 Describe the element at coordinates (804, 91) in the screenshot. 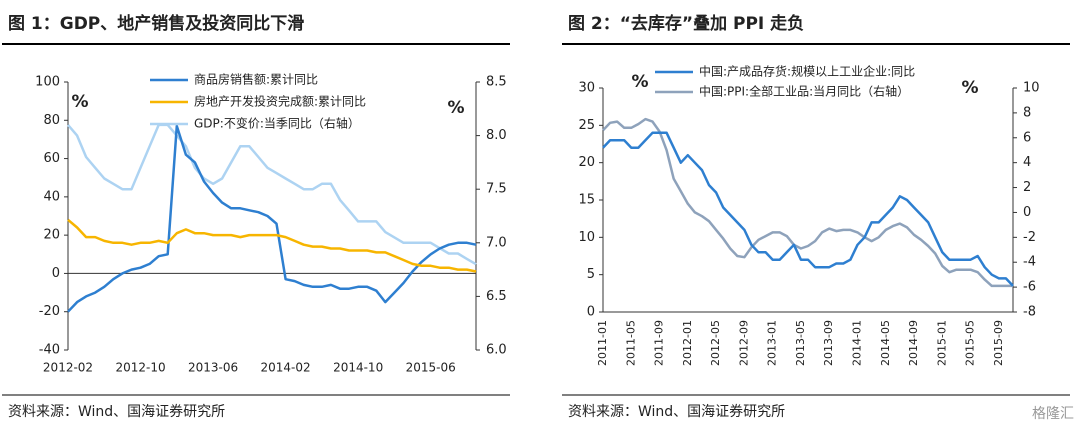

I see `legend-label: 中国:PPI:全部工业品:当月同比（右轴）` at that location.